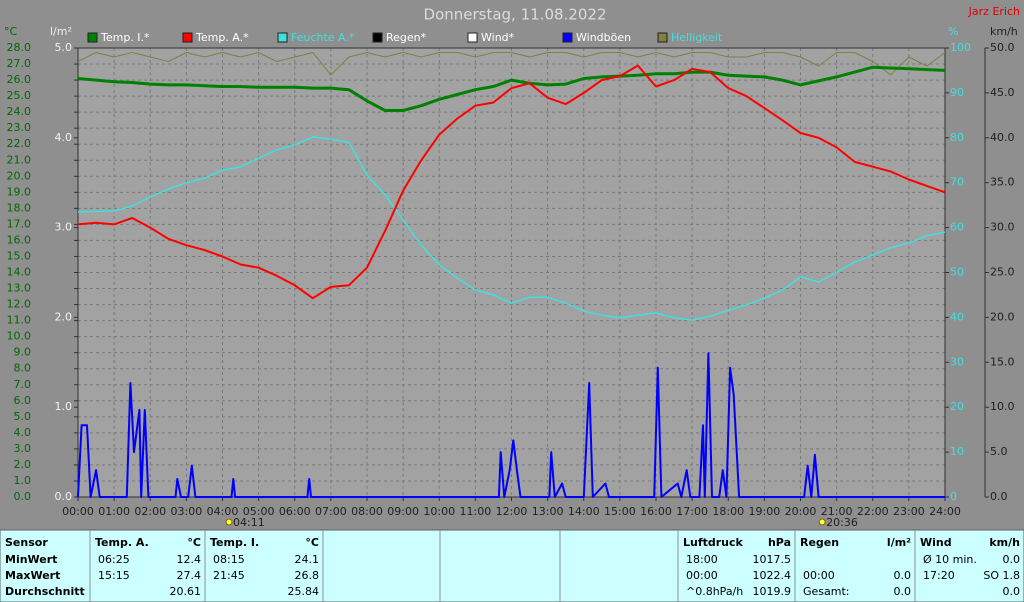 The height and width of the screenshot is (602, 1024). Describe the element at coordinates (78, 511) in the screenshot. I see `x-tick-label: 00:00` at that location.